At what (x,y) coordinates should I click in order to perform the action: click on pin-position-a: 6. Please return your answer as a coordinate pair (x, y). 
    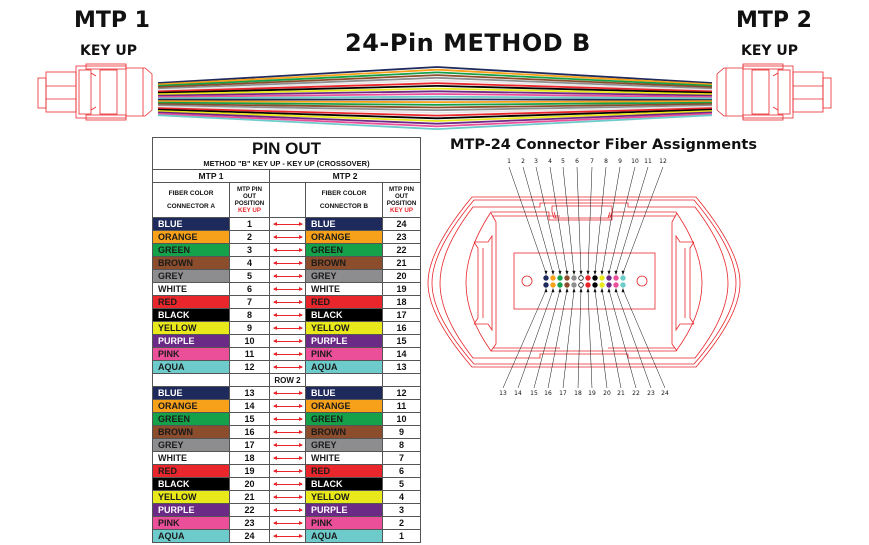
    Looking at the image, I should click on (249, 289).